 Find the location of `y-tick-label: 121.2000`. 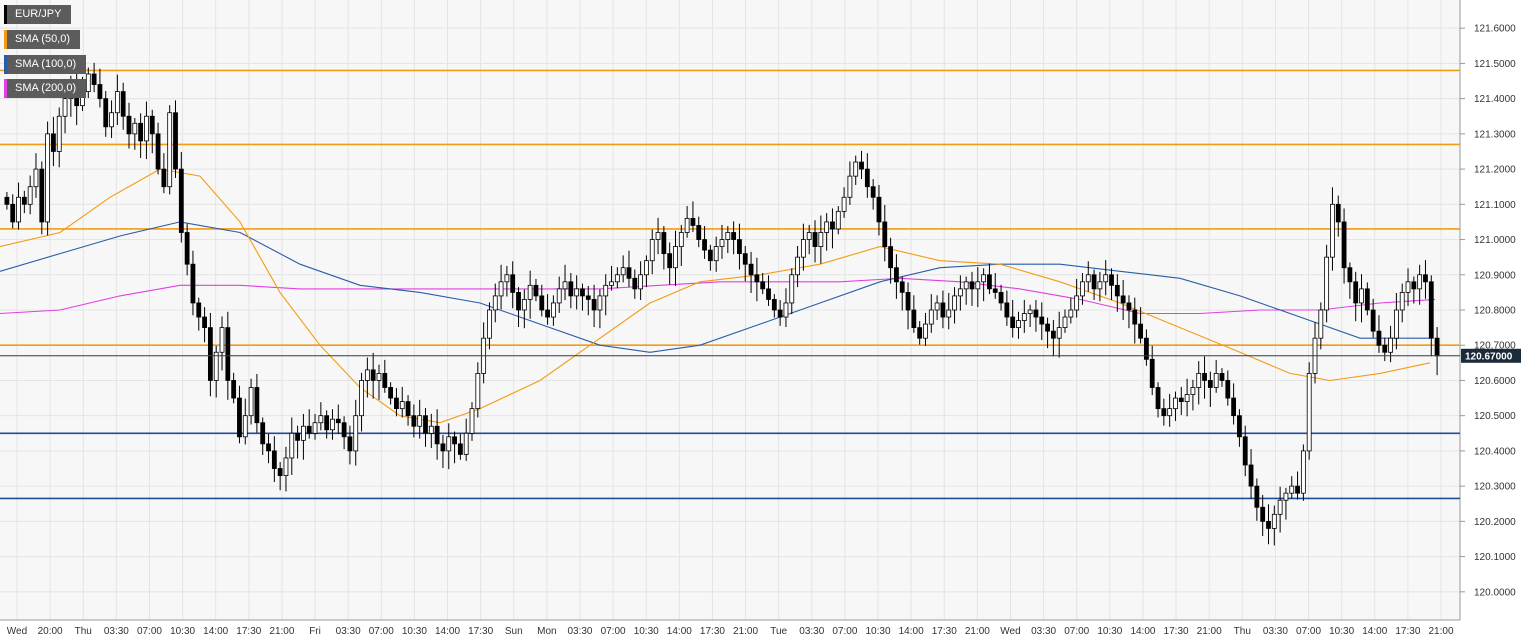

y-tick-label: 121.2000 is located at coordinates (1495, 170).